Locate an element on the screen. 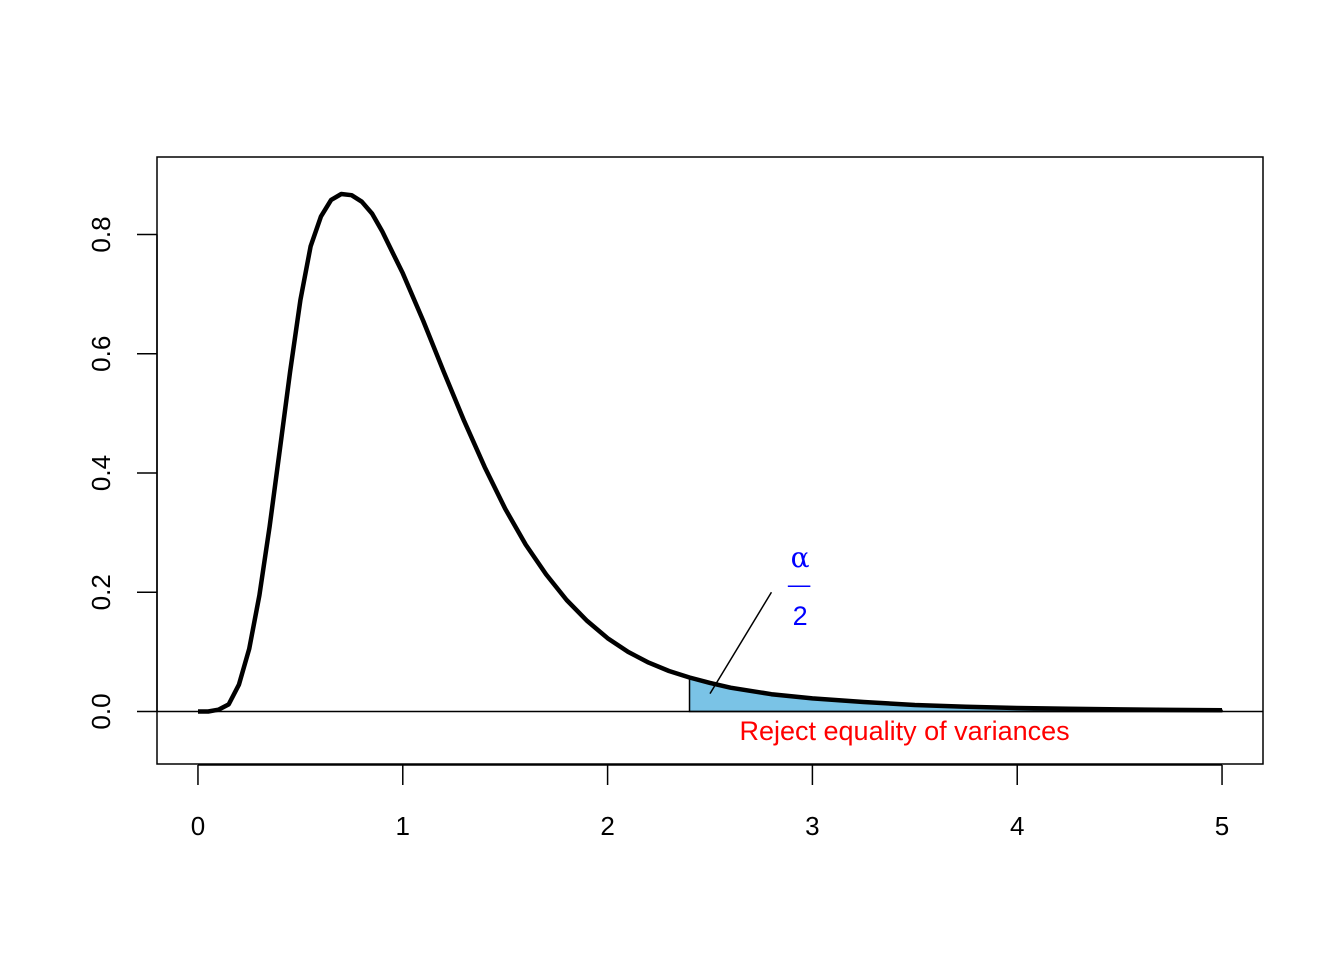 The height and width of the screenshot is (960, 1344). x-tick-label: 2 is located at coordinates (607, 826).